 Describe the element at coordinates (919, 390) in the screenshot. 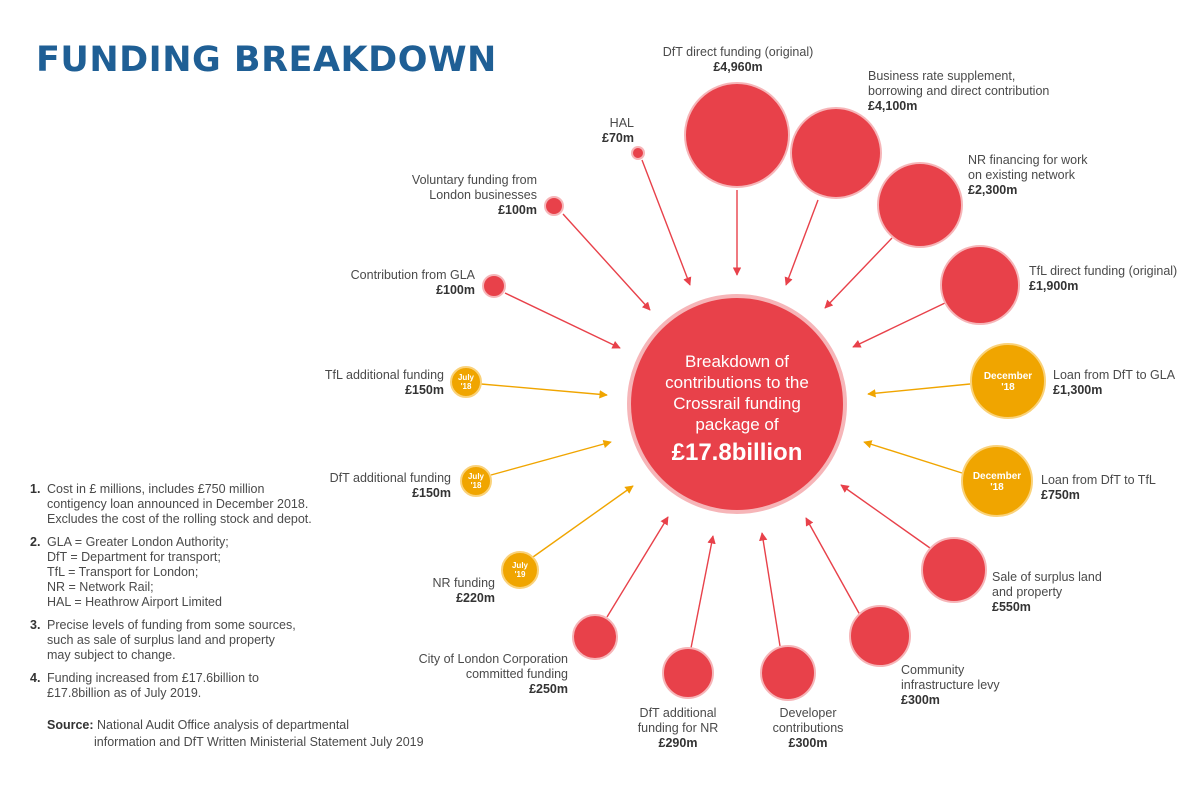

I see `loan-dft-gla-arrow` at that location.